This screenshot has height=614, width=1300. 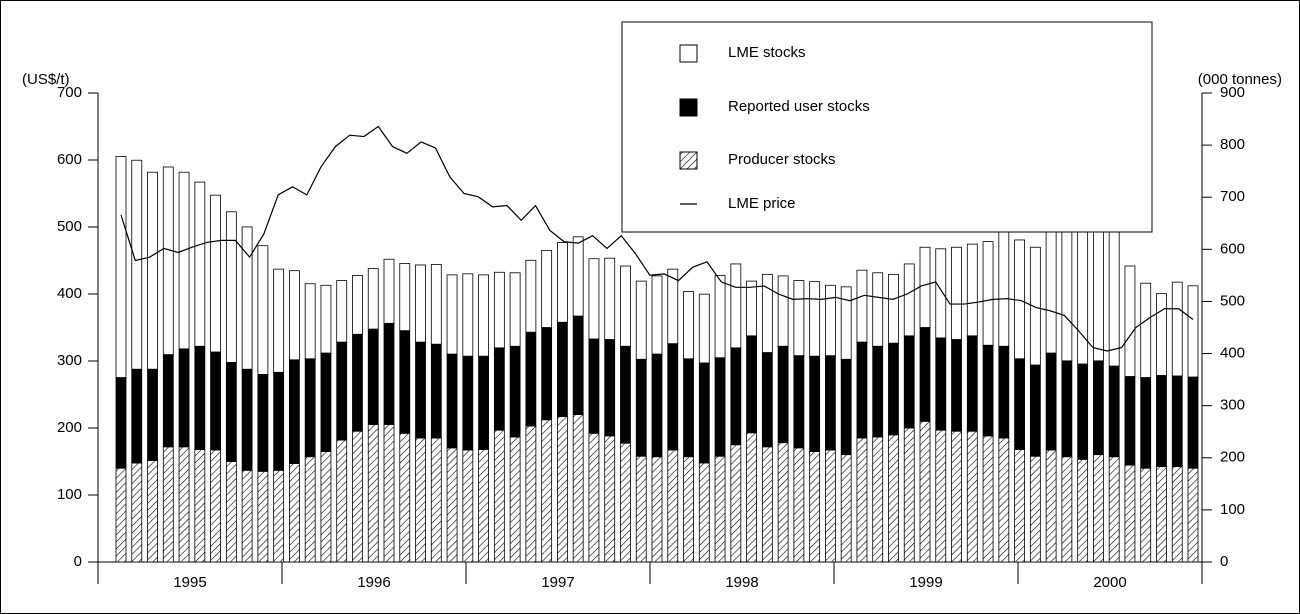 I want to click on y-tick-label: 0, so click(x=78, y=561).